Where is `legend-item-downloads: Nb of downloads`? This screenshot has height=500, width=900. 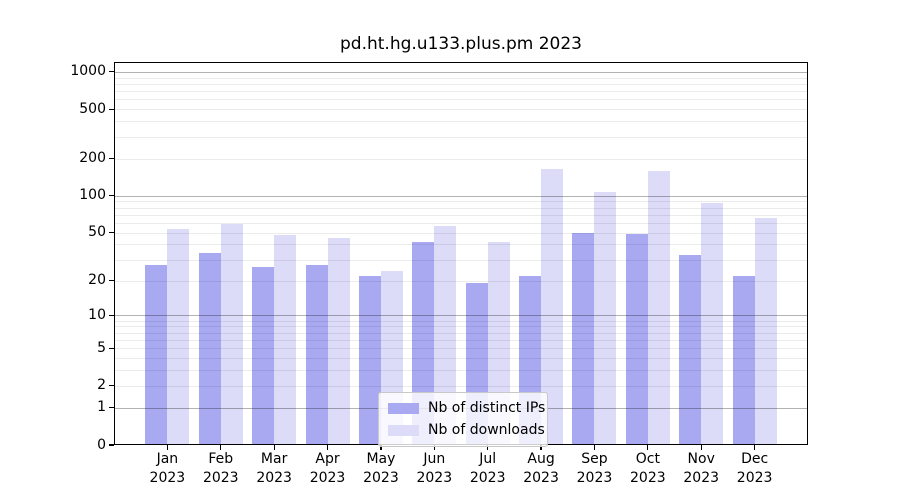 legend-item-downloads: Nb of downloads is located at coordinates (466, 430).